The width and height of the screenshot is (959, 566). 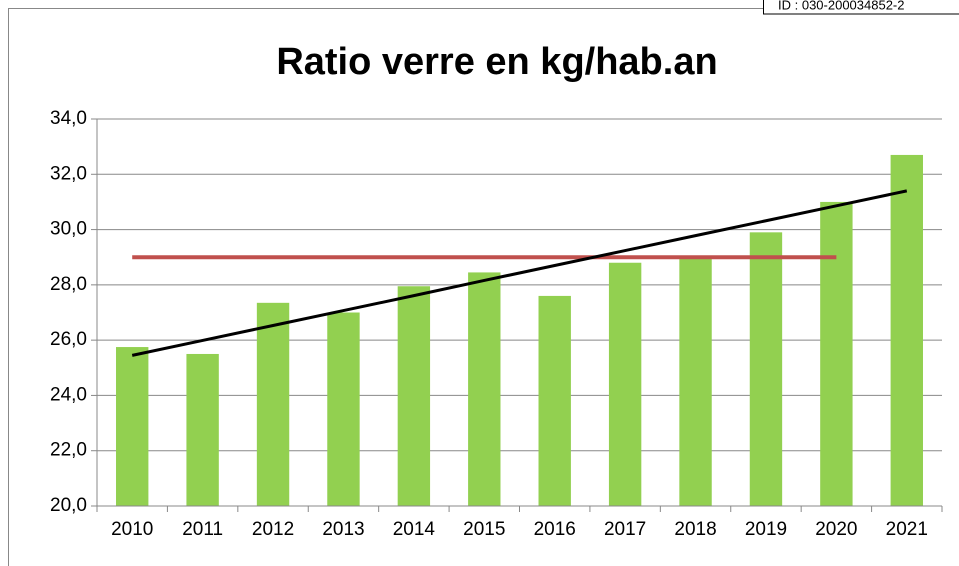 I want to click on y-tick-label: 34,0, so click(x=68, y=118).